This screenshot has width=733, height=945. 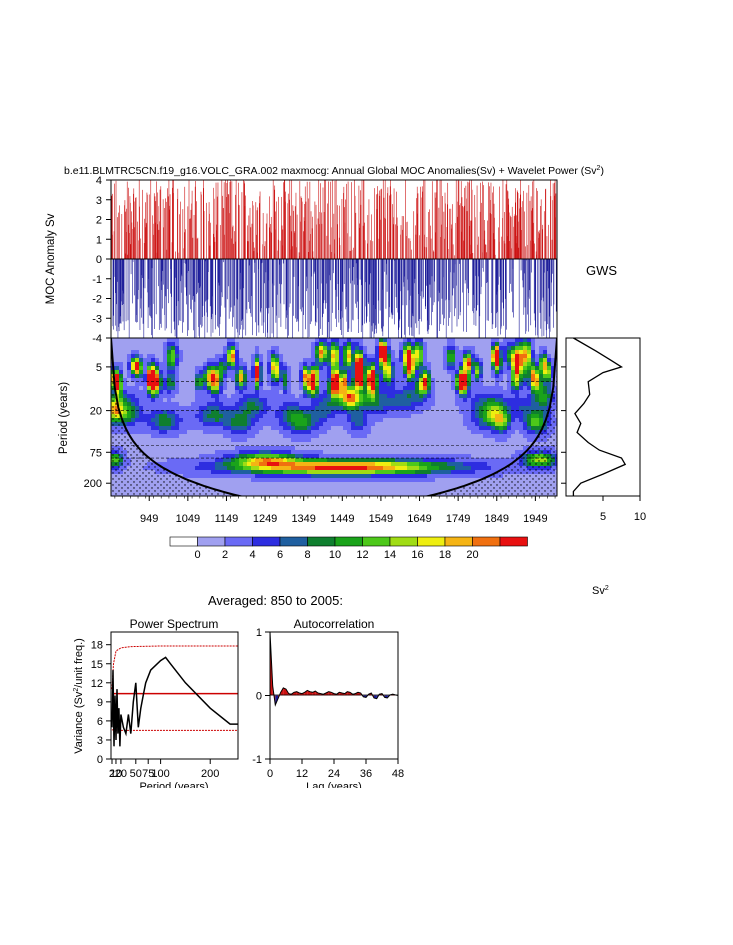 I want to click on title-superscript: 2, so click(x=599, y=168).